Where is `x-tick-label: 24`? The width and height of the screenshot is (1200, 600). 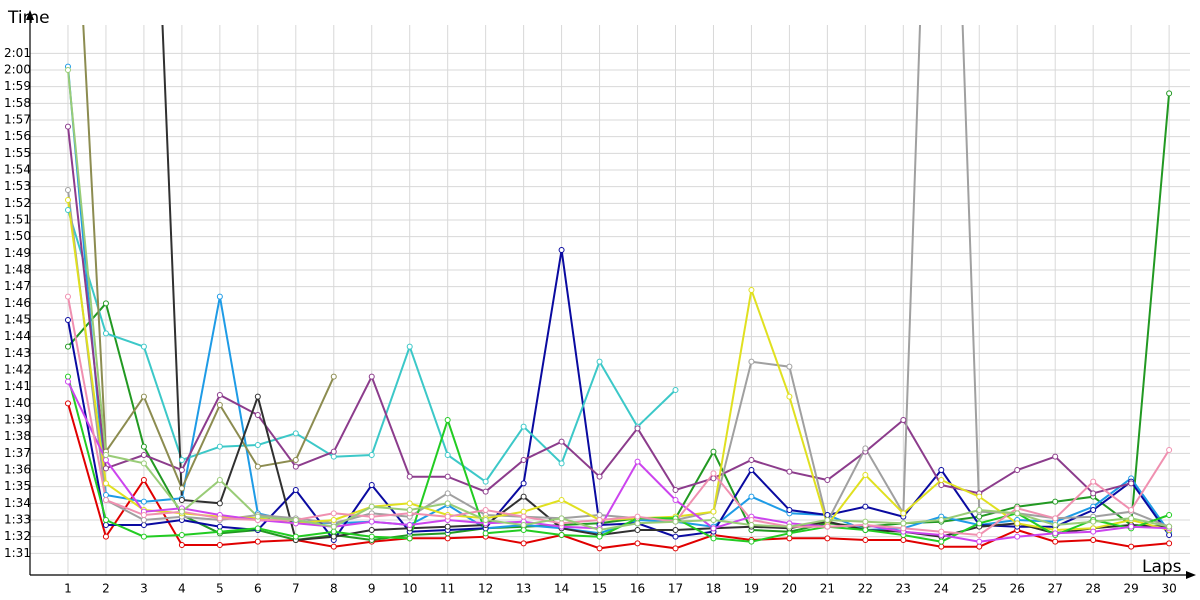 x-tick-label: 24 is located at coordinates (941, 589).